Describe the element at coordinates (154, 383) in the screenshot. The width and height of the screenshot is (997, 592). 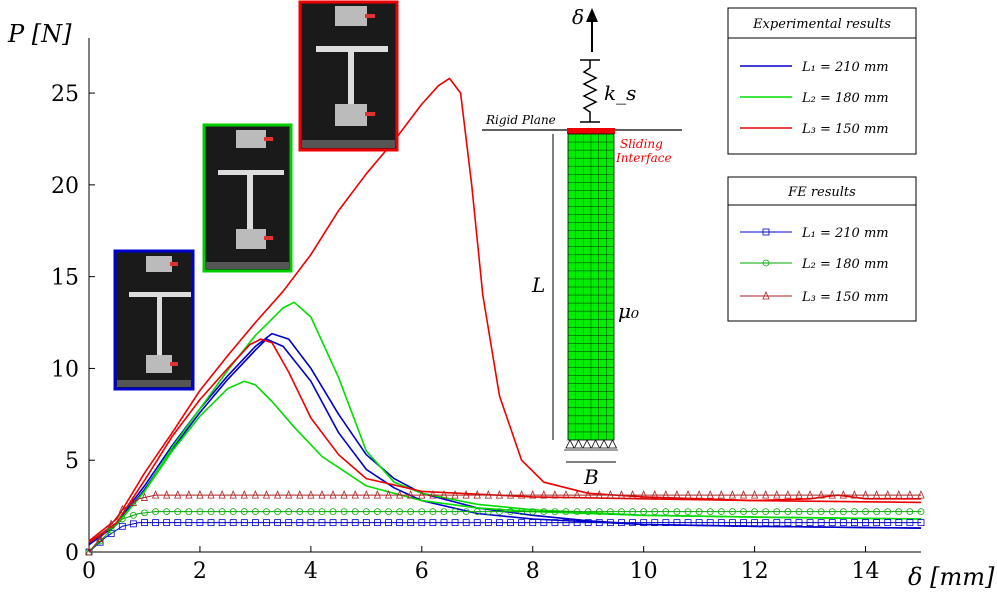
I see `photo-base-l1` at that location.